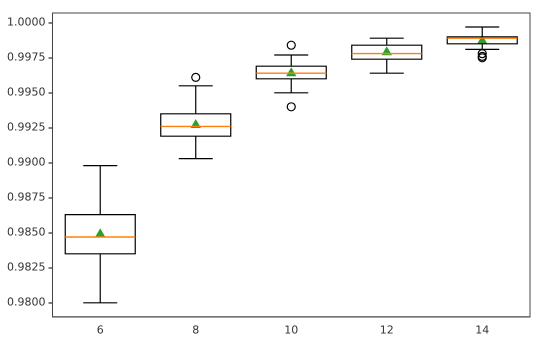  What do you see at coordinates (26, 127) in the screenshot?
I see `y-tick-label: 0.9925` at bounding box center [26, 127].